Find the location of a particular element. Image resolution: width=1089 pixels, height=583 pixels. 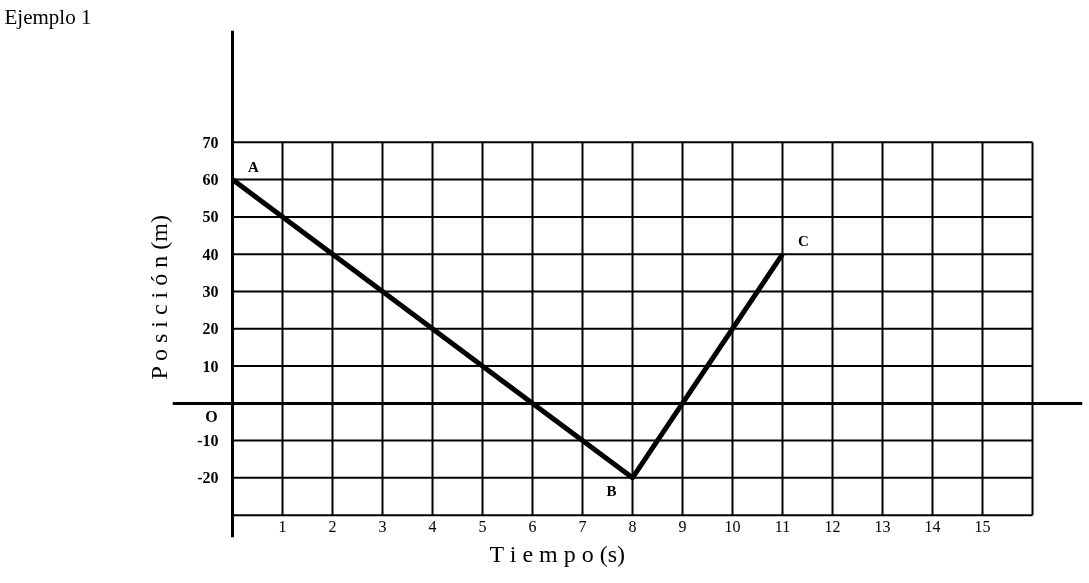

x-tick-label: 9 is located at coordinates (682, 527).